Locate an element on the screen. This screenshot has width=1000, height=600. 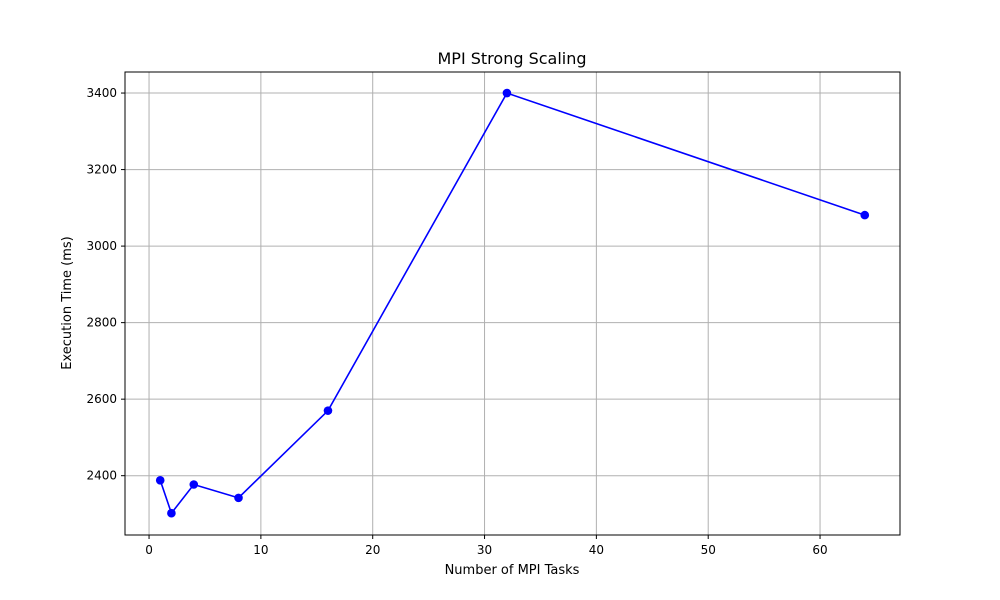
y-tick-label: 3000 is located at coordinates (101, 246).